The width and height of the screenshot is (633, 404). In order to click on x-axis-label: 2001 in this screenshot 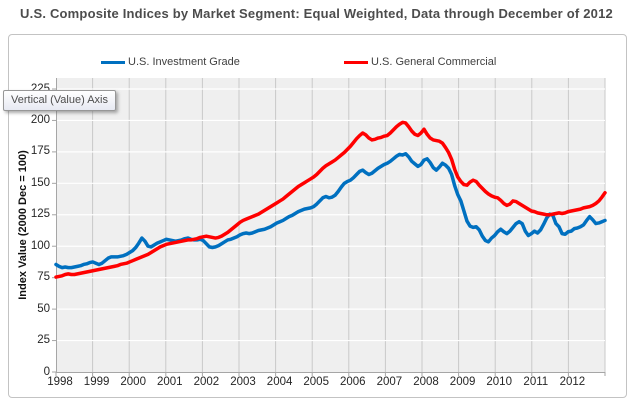, I will do `click(170, 382)`.